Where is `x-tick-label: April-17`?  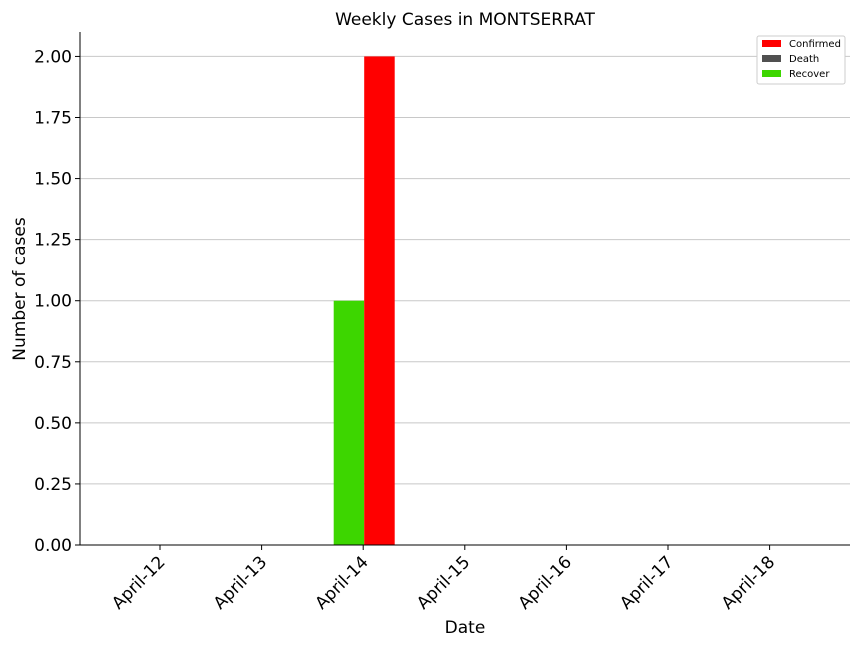 x-tick-label: April-17 is located at coordinates (646, 582).